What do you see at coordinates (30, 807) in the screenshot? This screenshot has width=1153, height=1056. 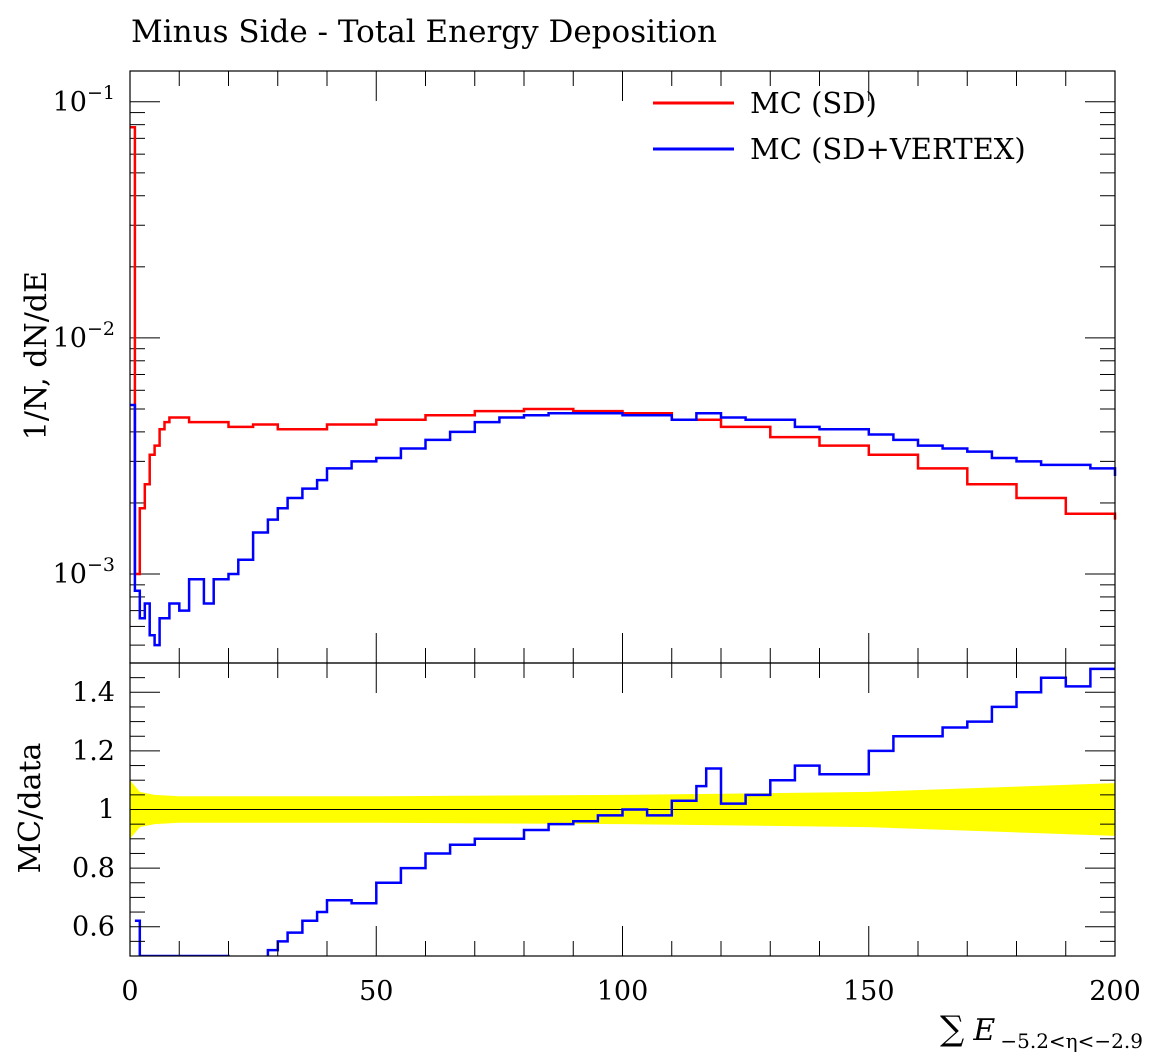 I see `ratio-y-axis-title: MC/data` at bounding box center [30, 807].